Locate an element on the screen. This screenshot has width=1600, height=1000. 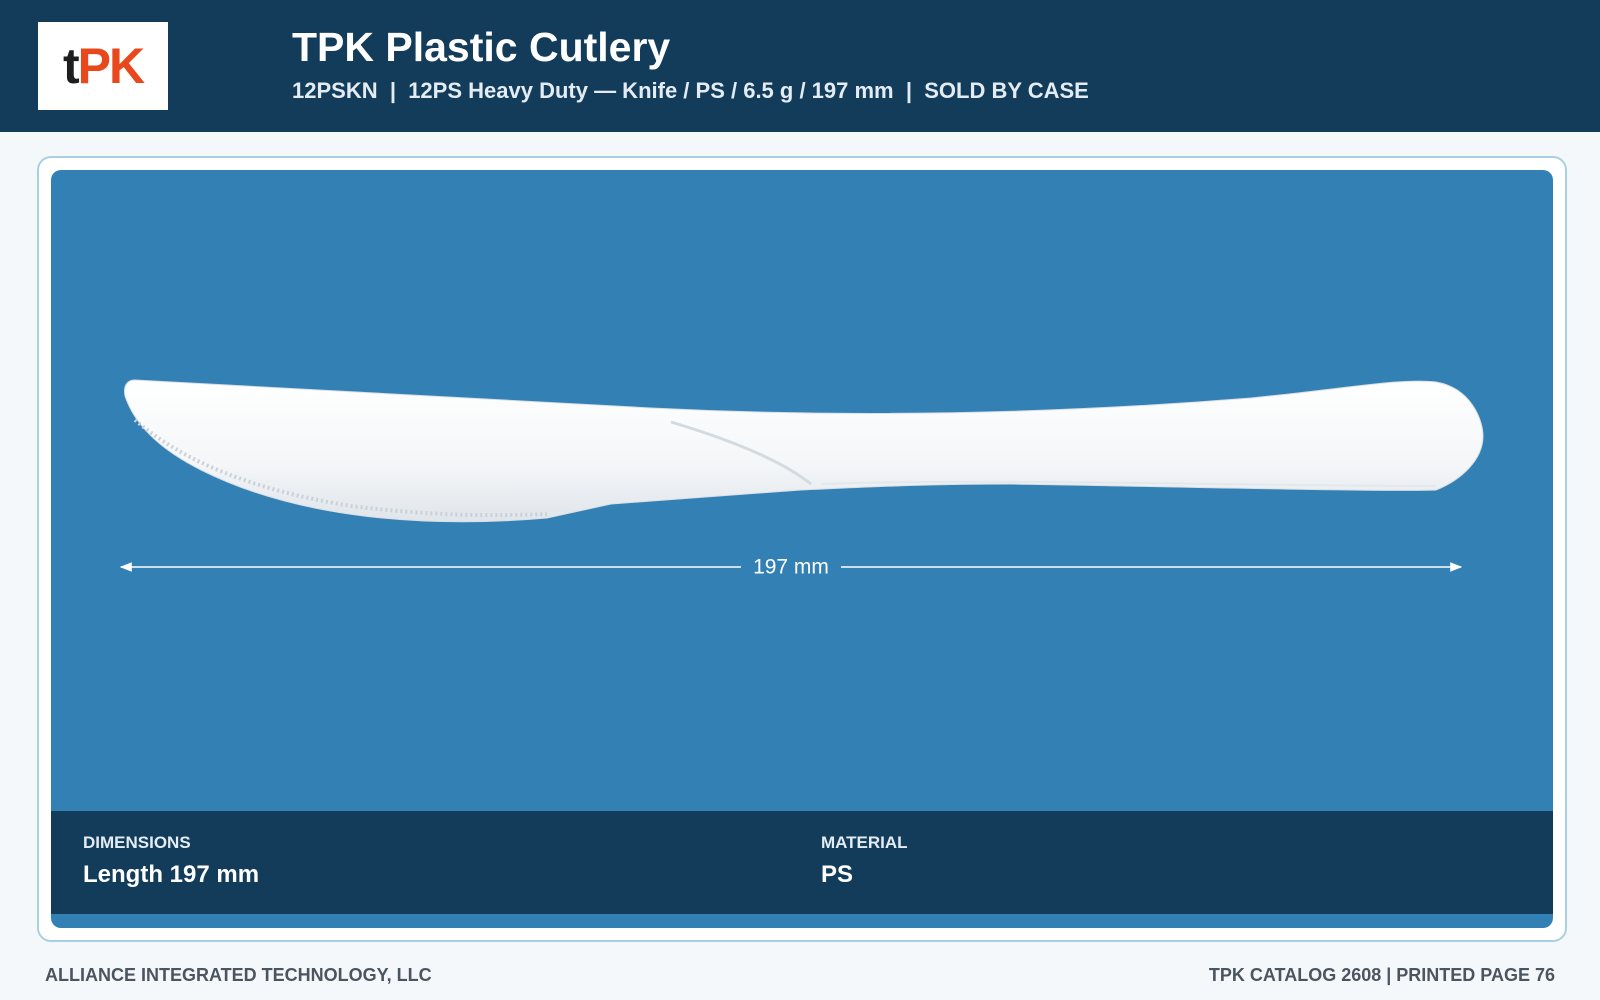
knife is located at coordinates (804, 451).